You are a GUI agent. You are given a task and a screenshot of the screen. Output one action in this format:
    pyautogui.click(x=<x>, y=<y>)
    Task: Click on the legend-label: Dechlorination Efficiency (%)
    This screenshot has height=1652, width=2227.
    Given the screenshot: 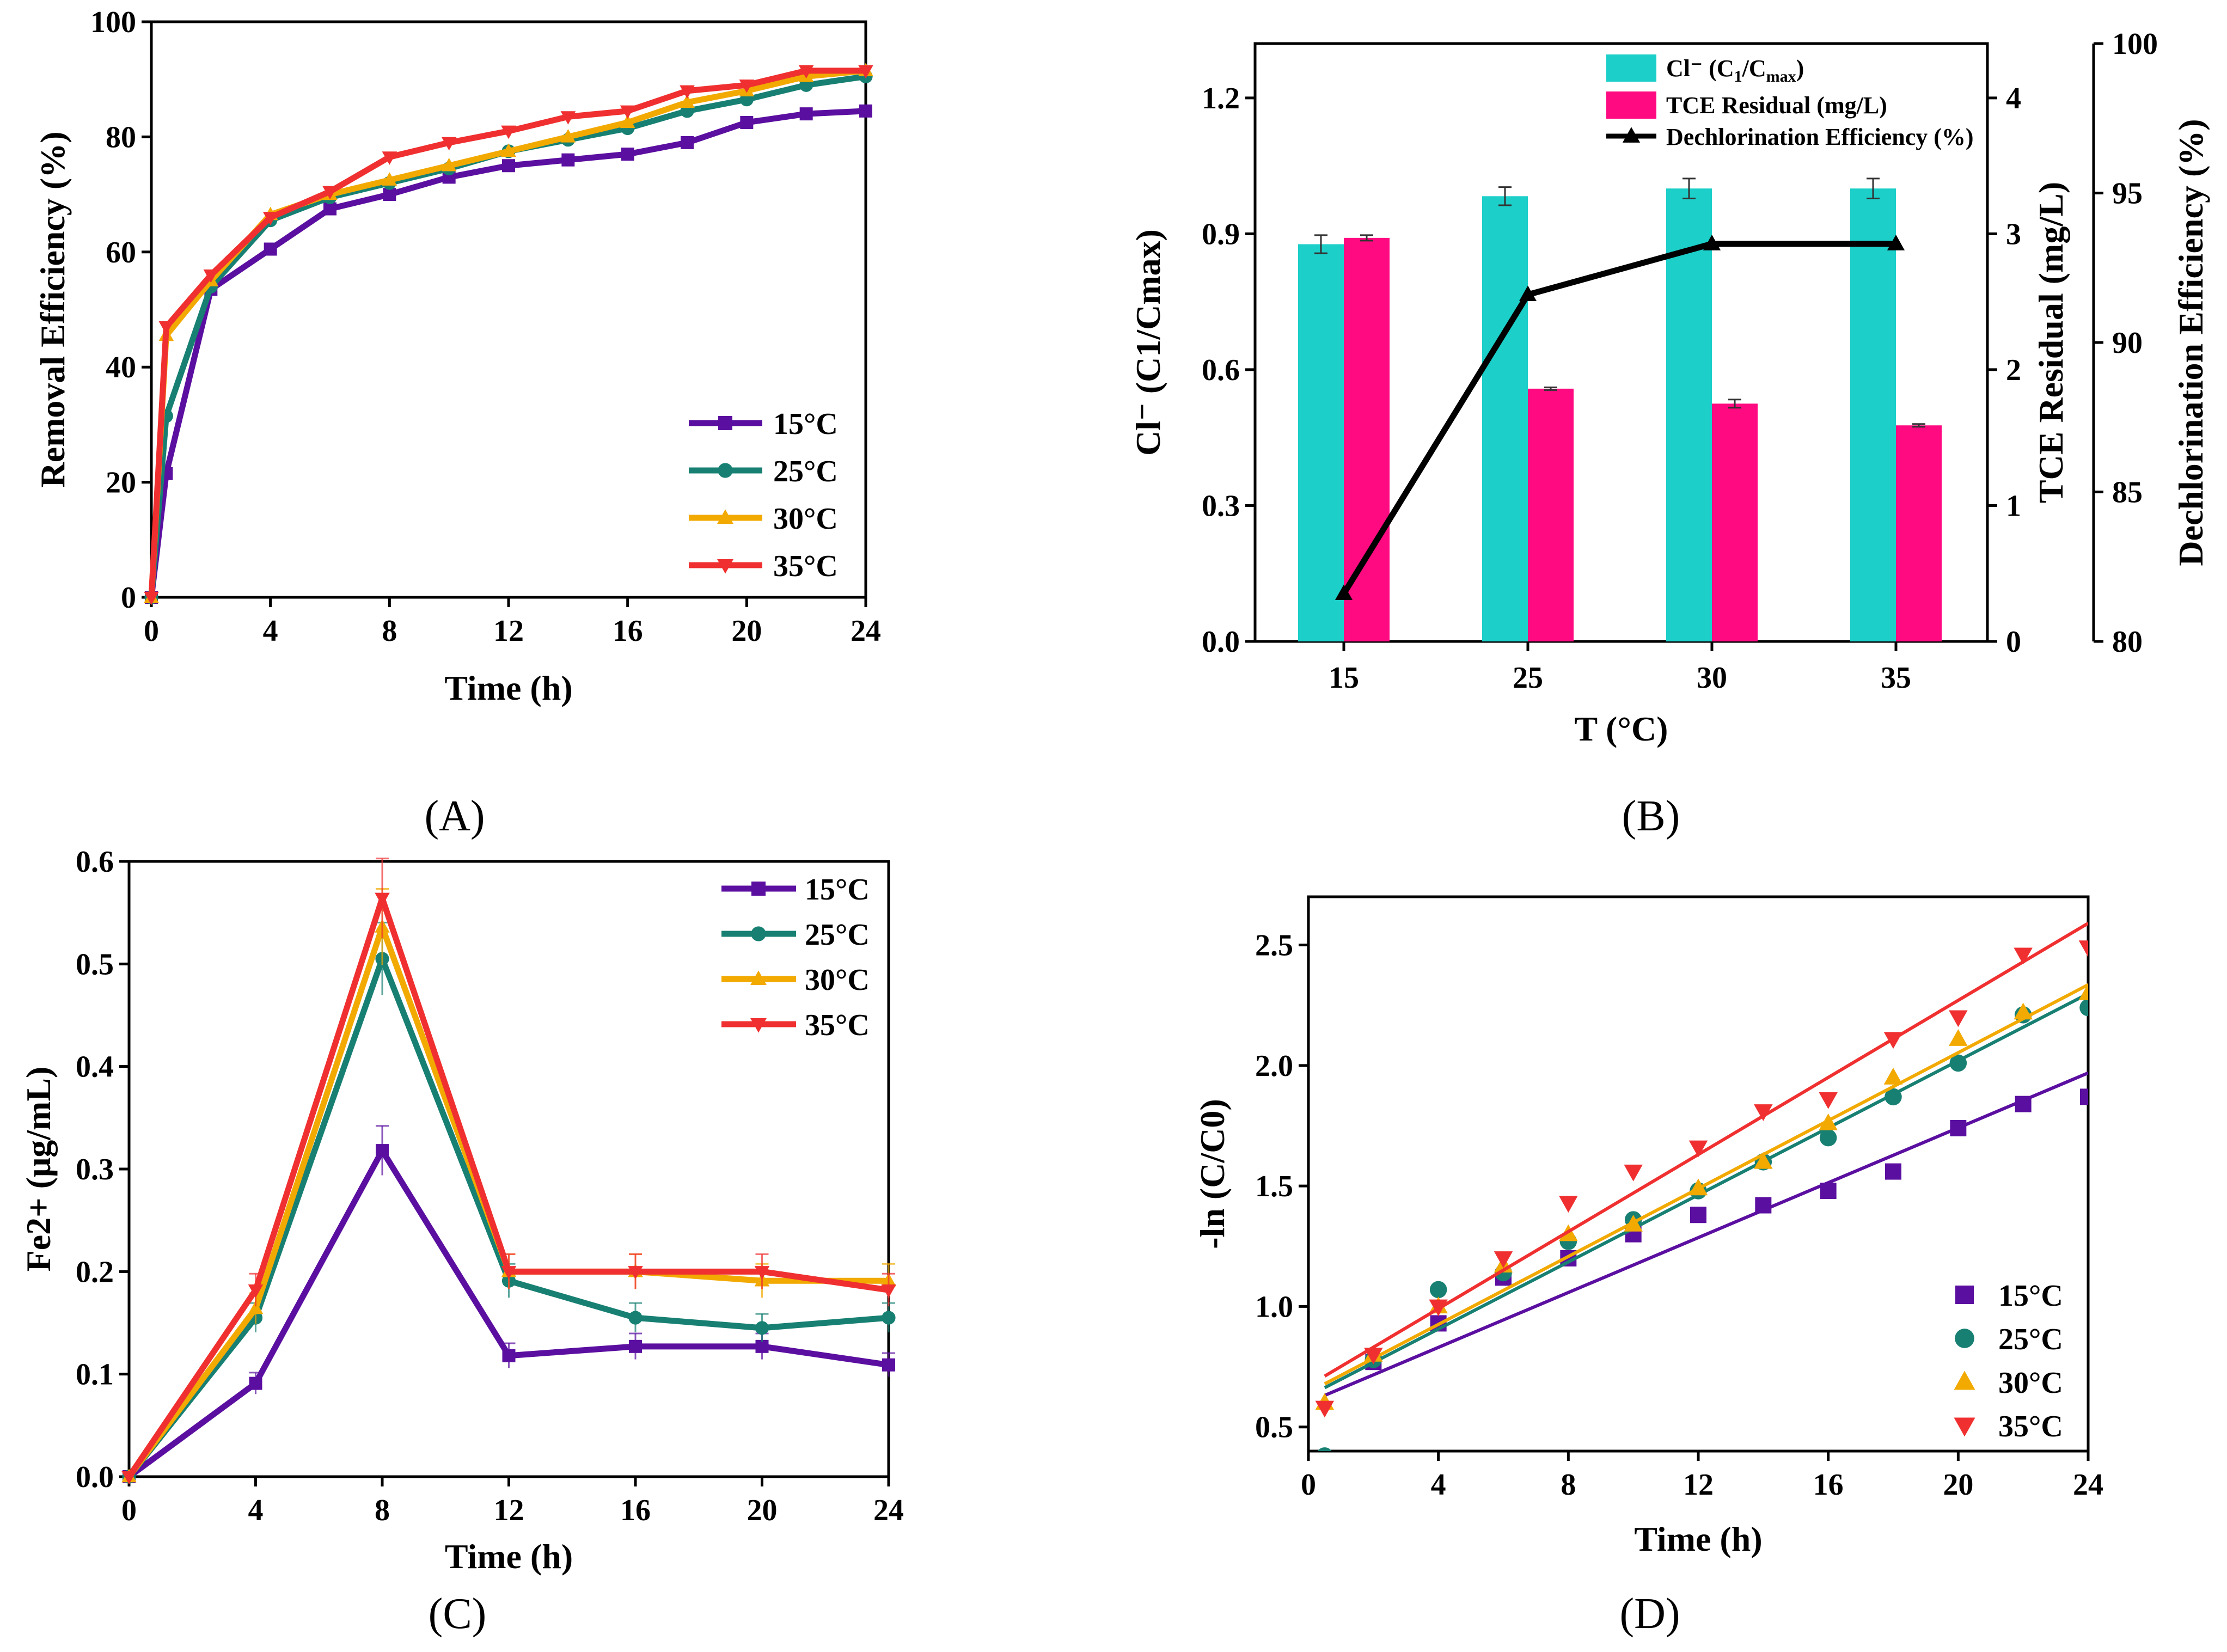 What is the action you would take?
    pyautogui.click(x=1820, y=137)
    